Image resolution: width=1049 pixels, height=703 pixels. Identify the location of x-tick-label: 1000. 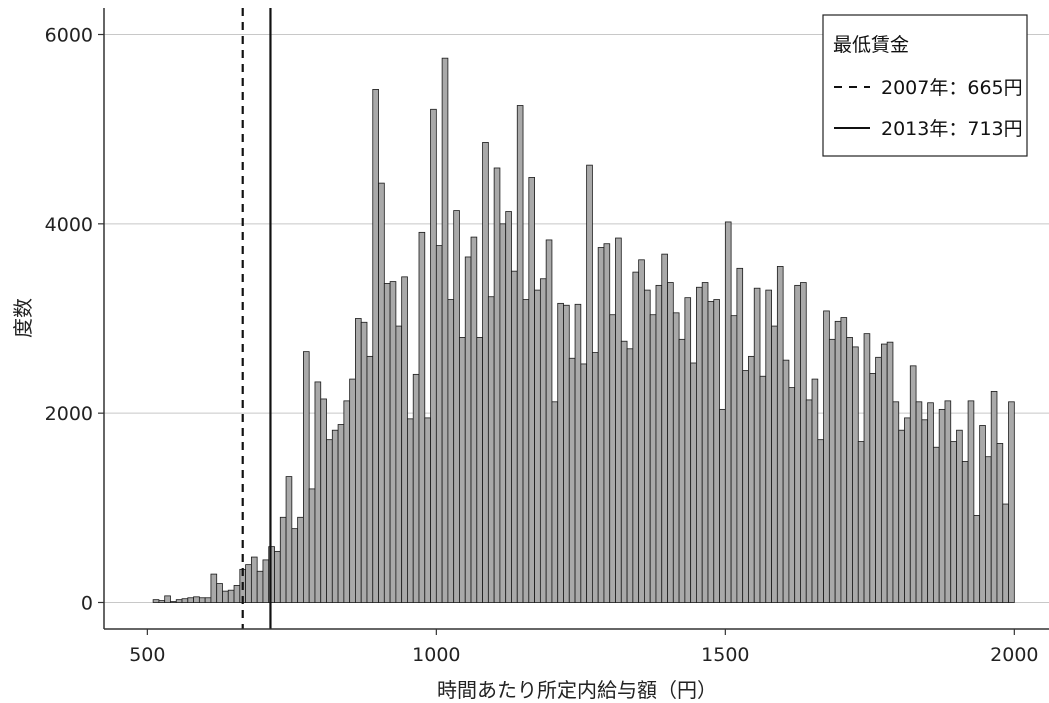
(436, 655).